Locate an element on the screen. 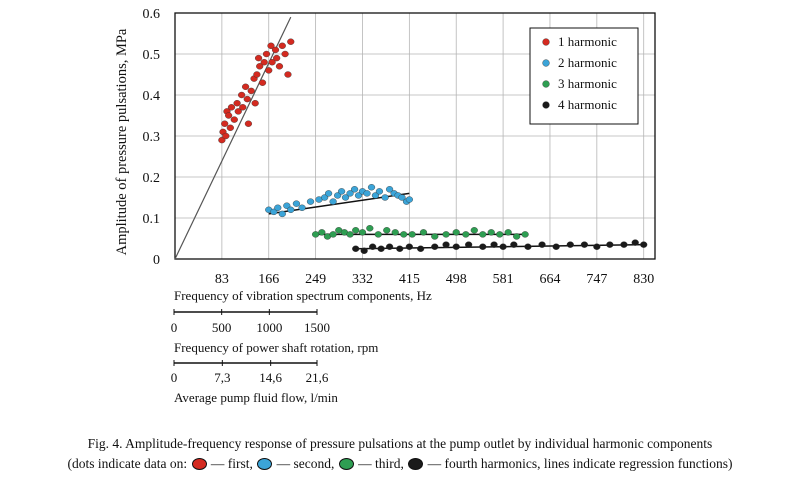 This screenshot has width=800, height=486. axis-title: Frequency of power shaft rotation, rpm is located at coordinates (276, 347).